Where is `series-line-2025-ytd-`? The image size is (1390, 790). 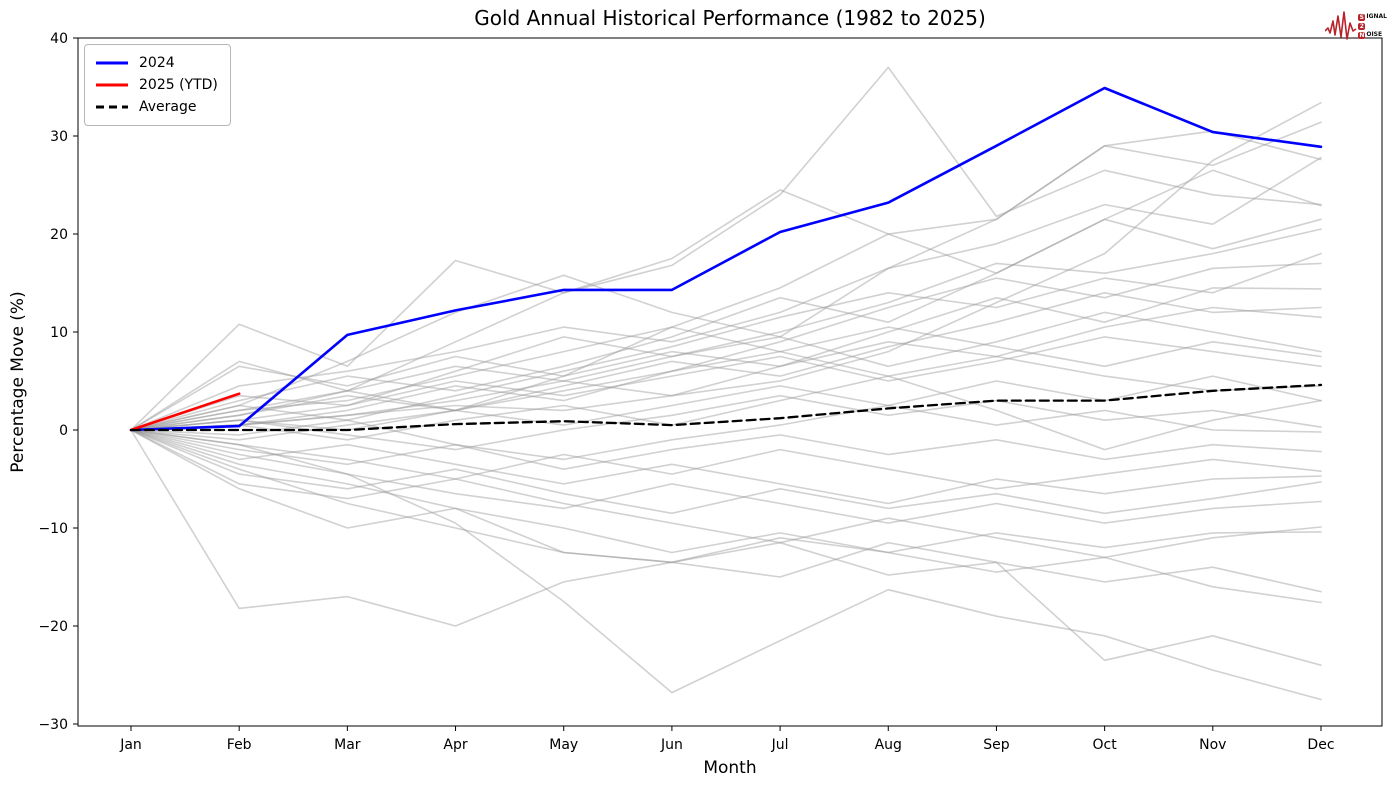 series-line-2025-ytd- is located at coordinates (185, 412).